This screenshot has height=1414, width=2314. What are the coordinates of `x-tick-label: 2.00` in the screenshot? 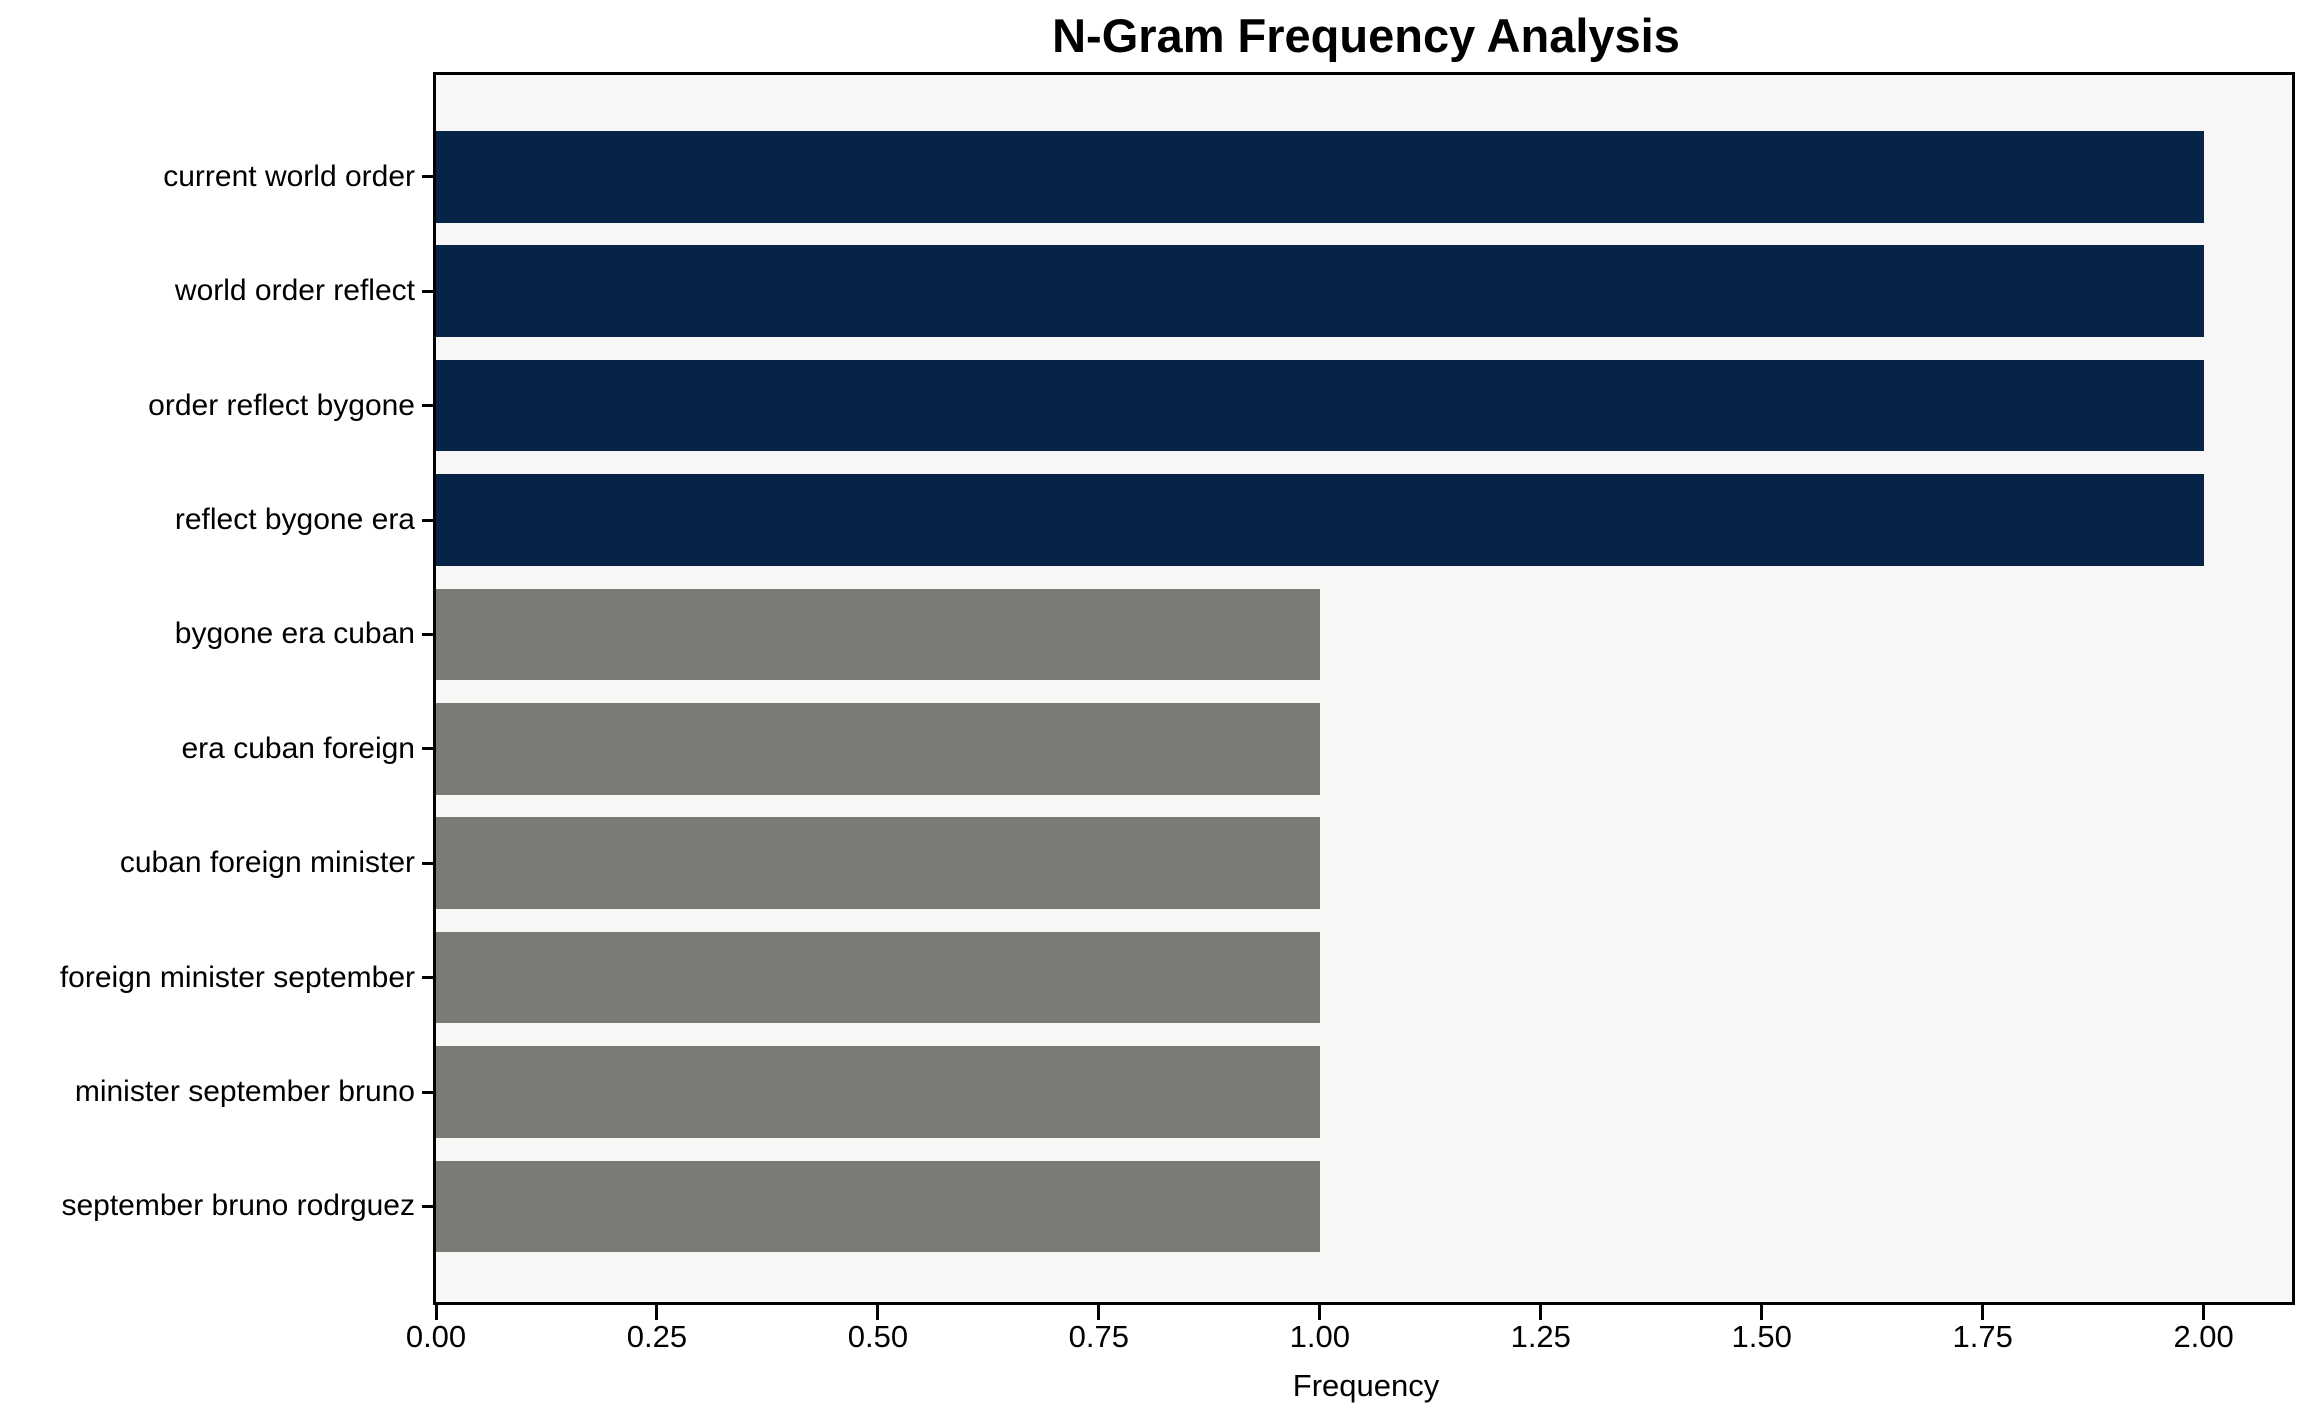 It's located at (2203, 1336).